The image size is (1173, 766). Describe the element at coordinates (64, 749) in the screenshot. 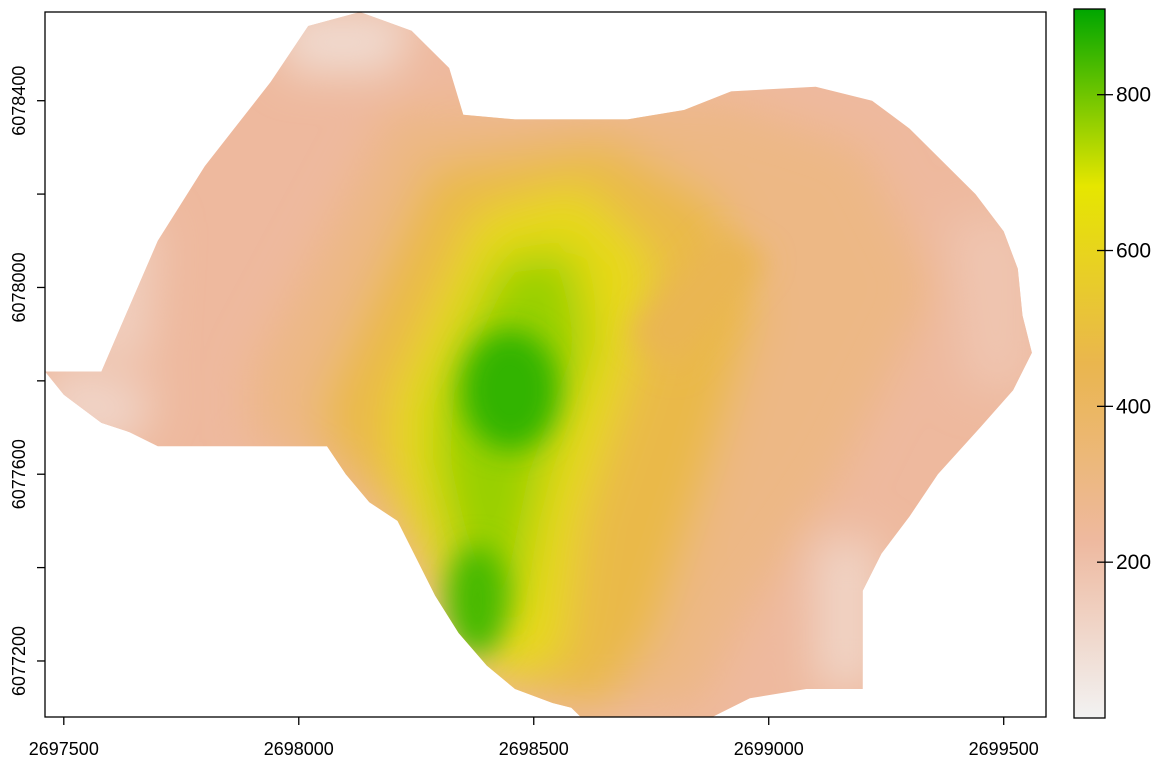

I see `x-tick-label: 2697500` at that location.